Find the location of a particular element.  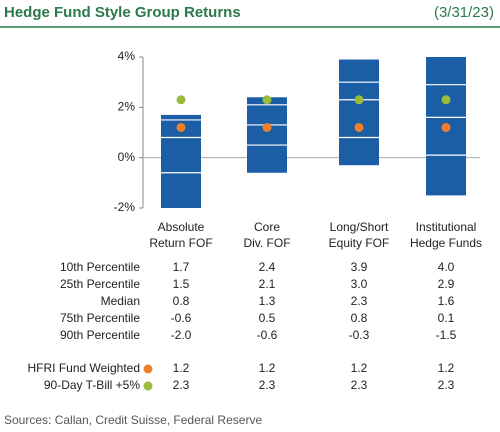

legend-label: 90-Day T-Bill +5% is located at coordinates (92, 385).